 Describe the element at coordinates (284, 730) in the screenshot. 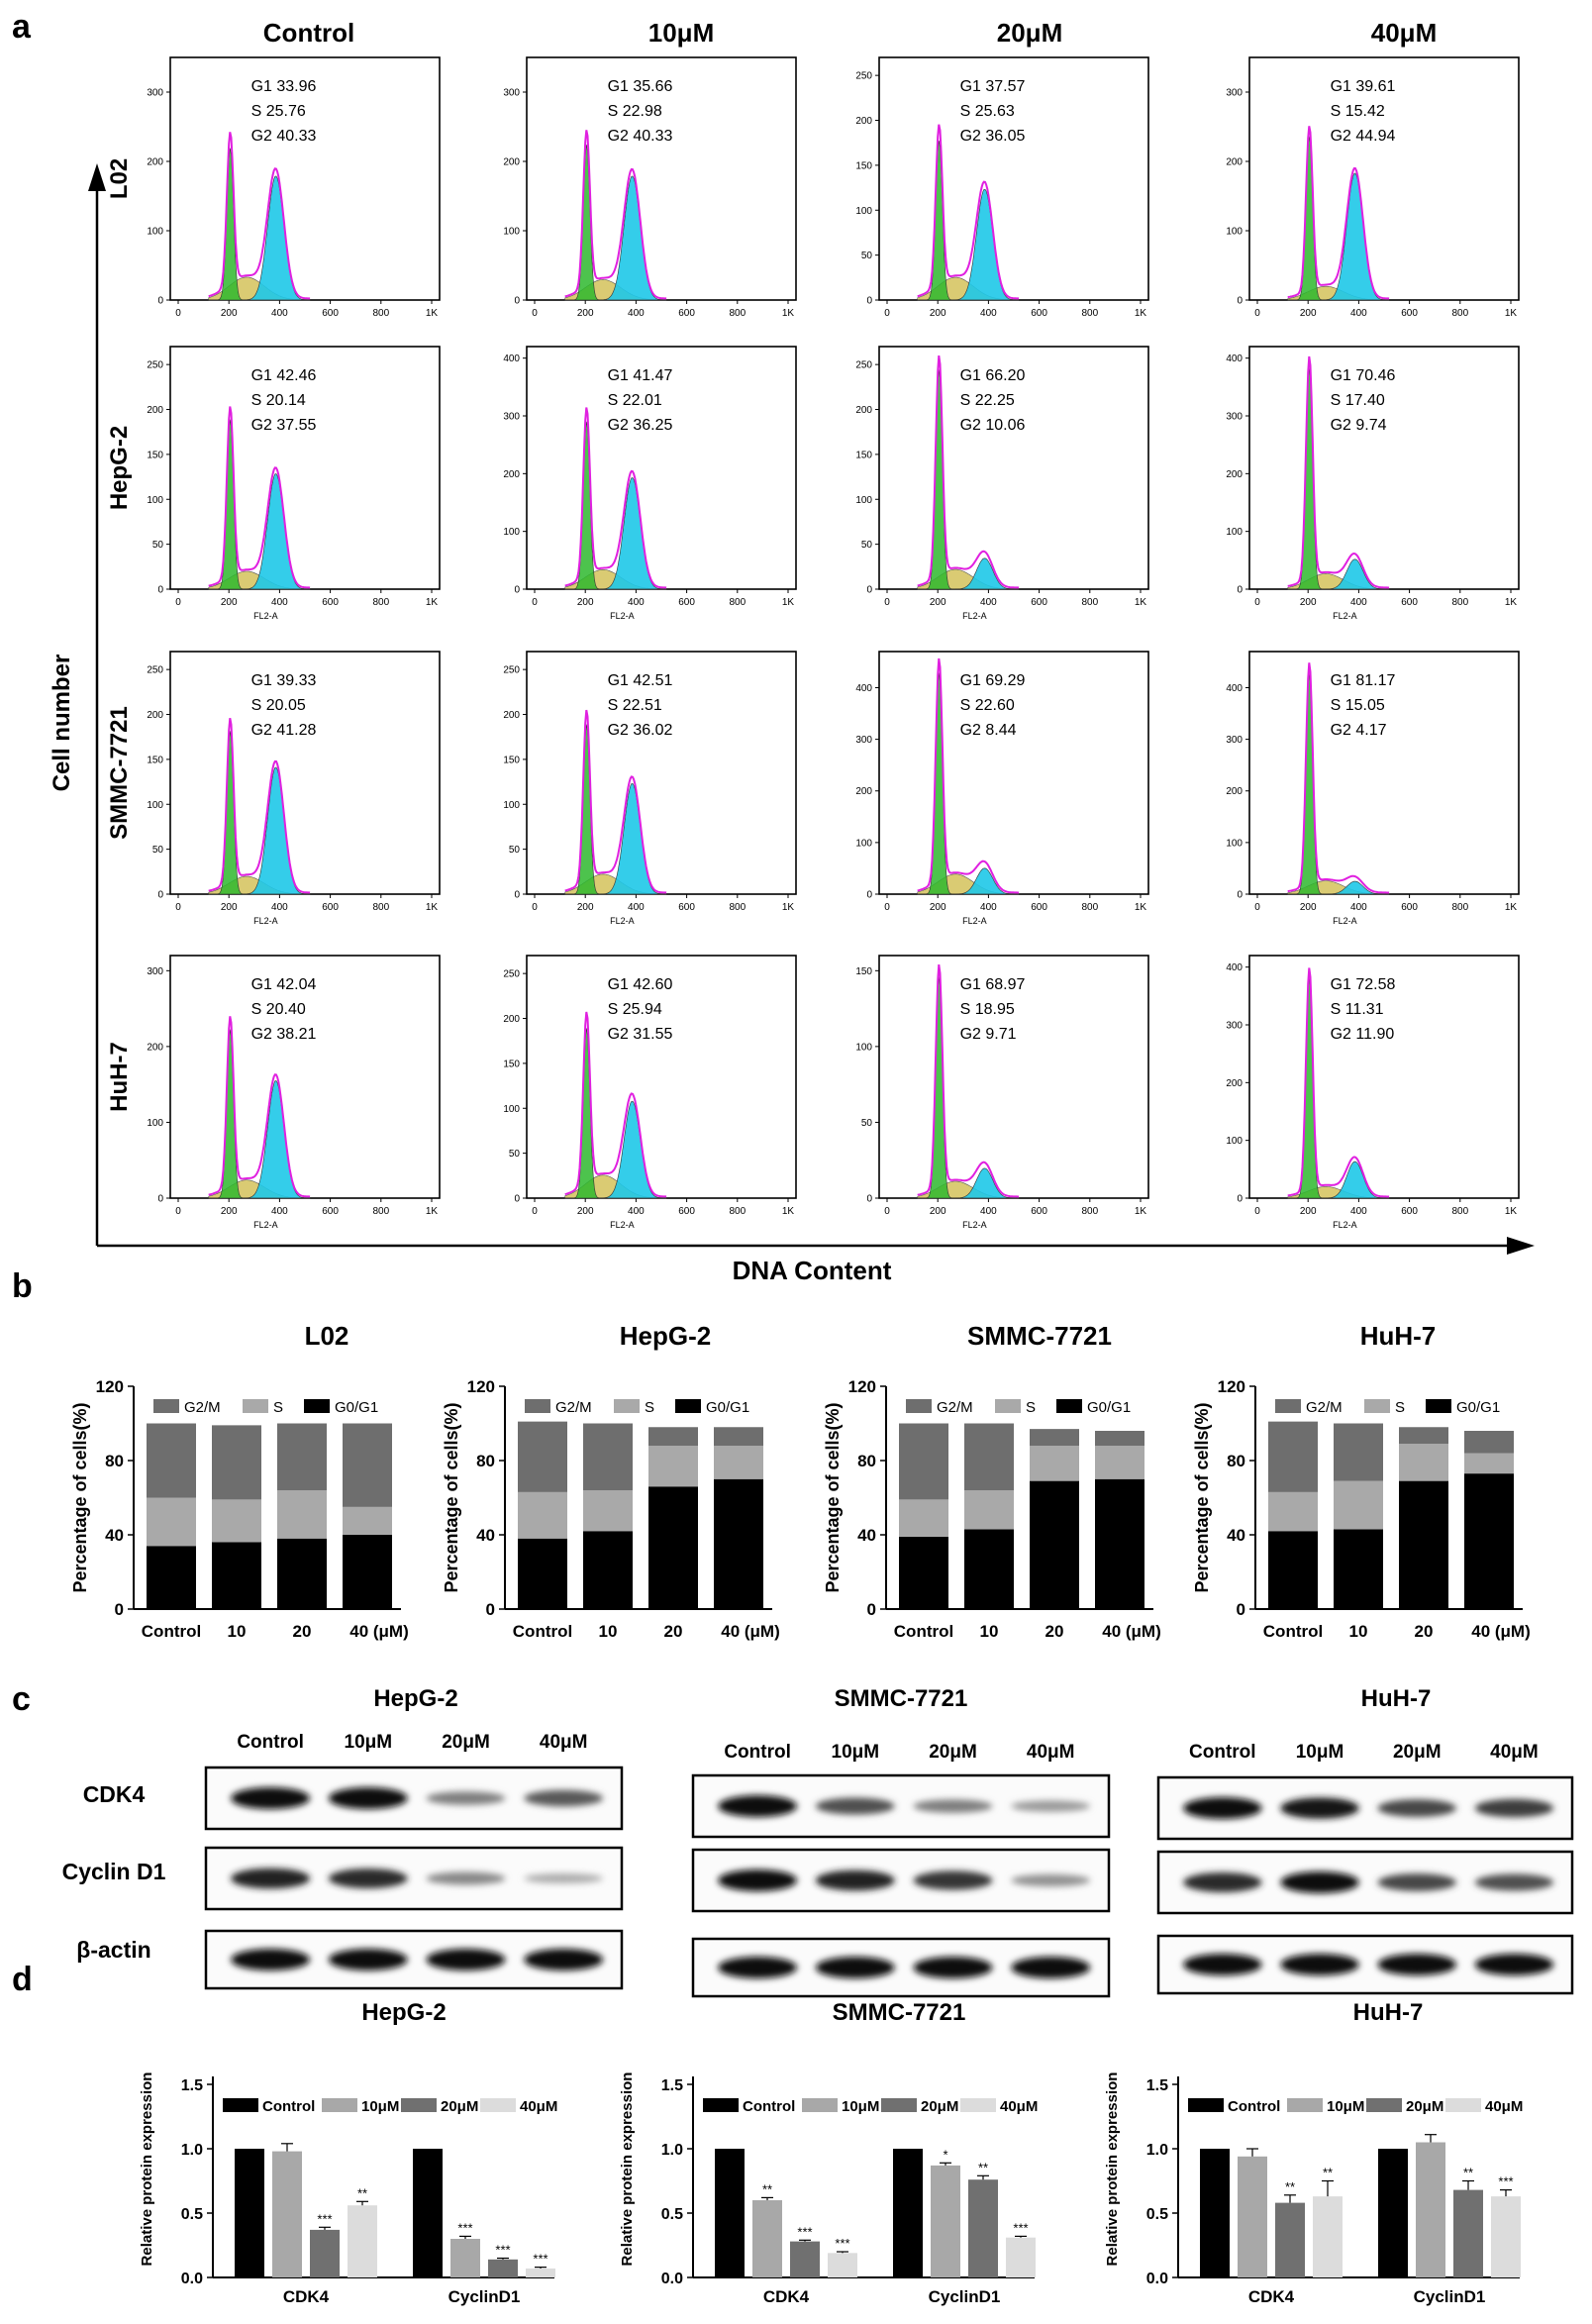

I see `phase-percentage-label: G2 41.28` at that location.